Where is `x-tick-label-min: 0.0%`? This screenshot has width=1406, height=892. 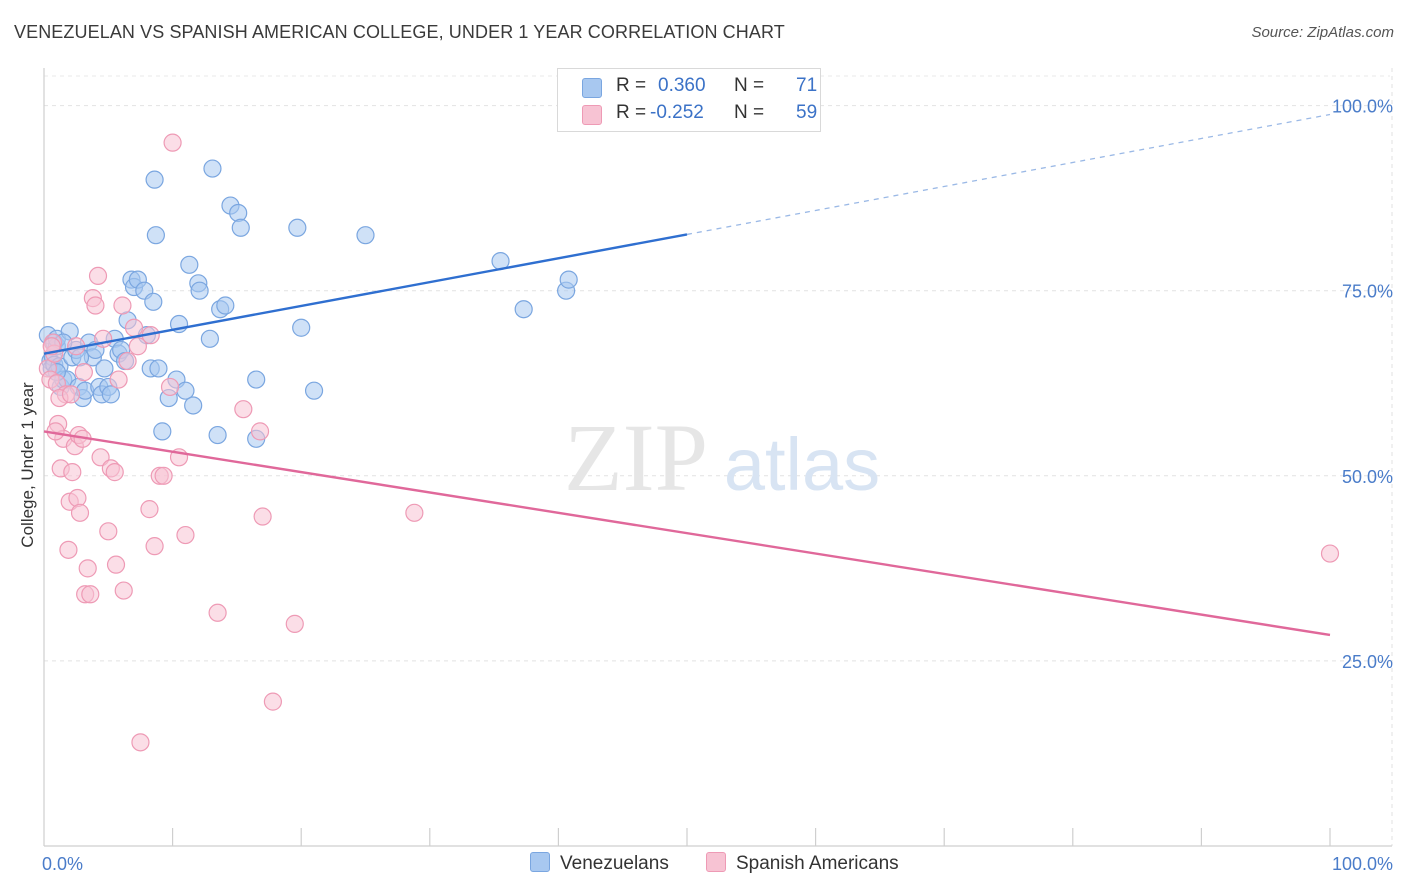 x-tick-label-min: 0.0% is located at coordinates (62, 864).